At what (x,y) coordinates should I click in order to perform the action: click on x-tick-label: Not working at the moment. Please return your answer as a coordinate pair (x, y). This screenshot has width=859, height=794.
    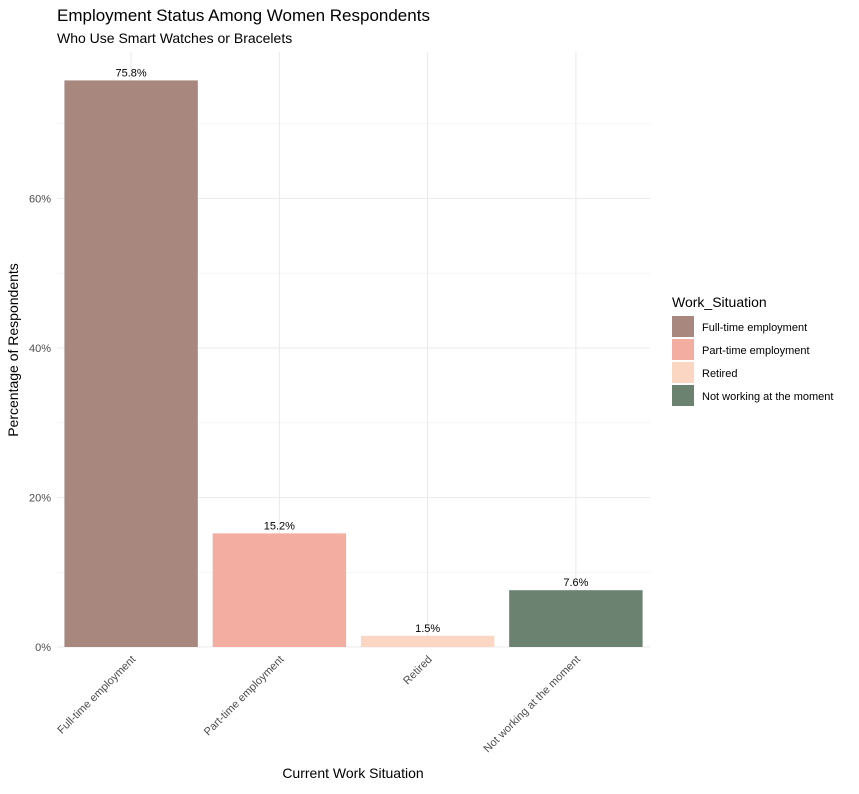
    Looking at the image, I should click on (532, 704).